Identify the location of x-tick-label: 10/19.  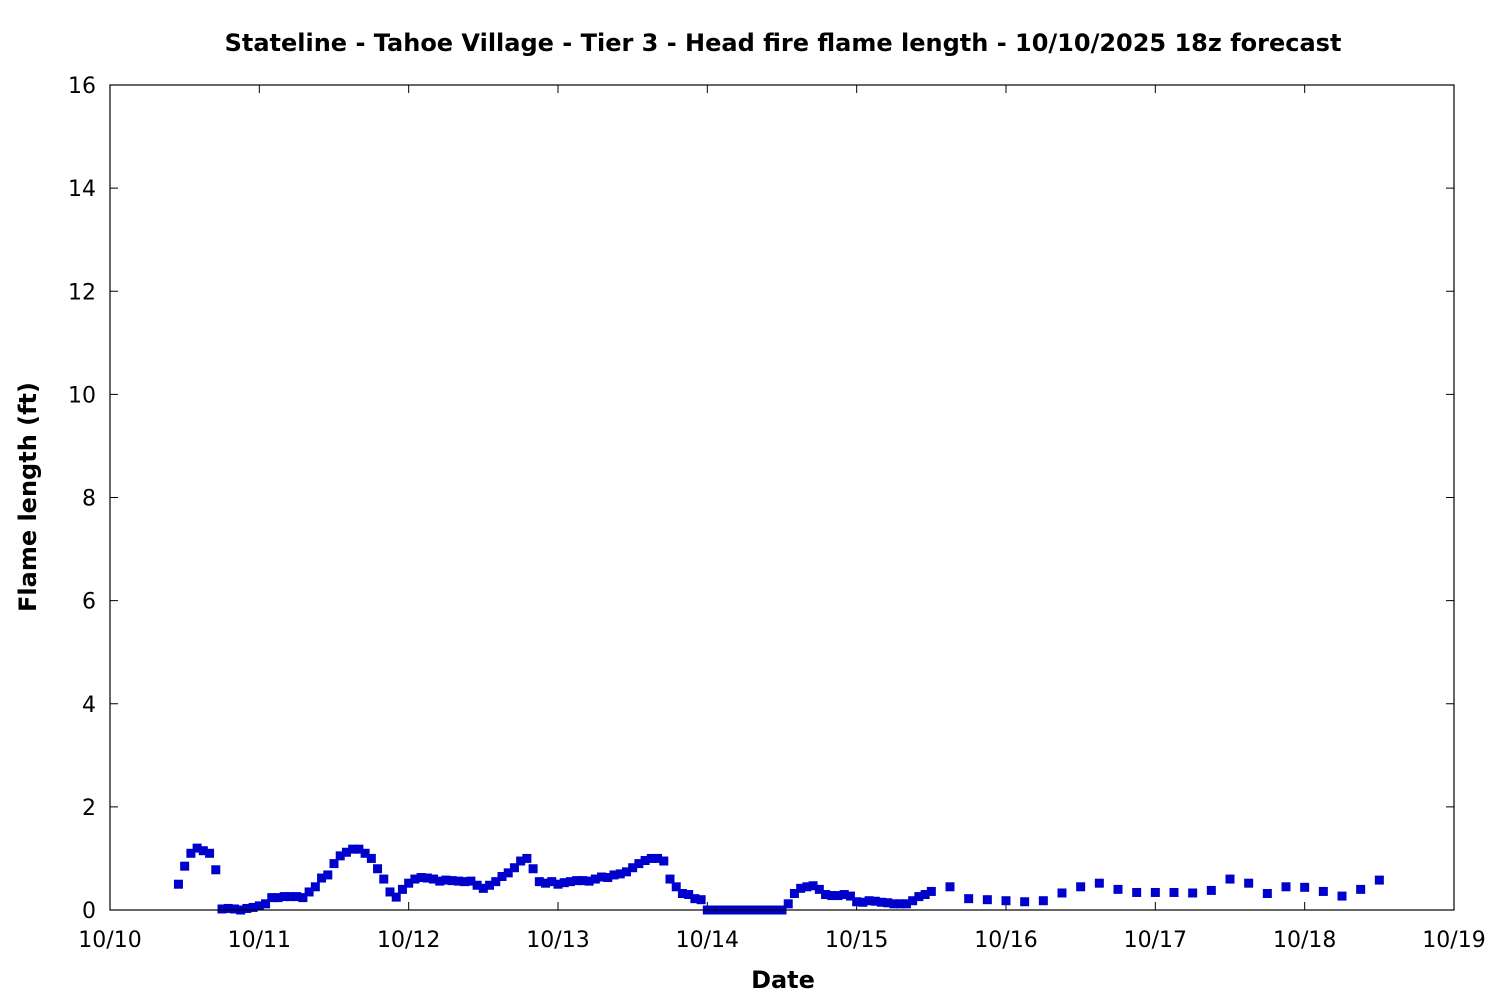
(1453, 940).